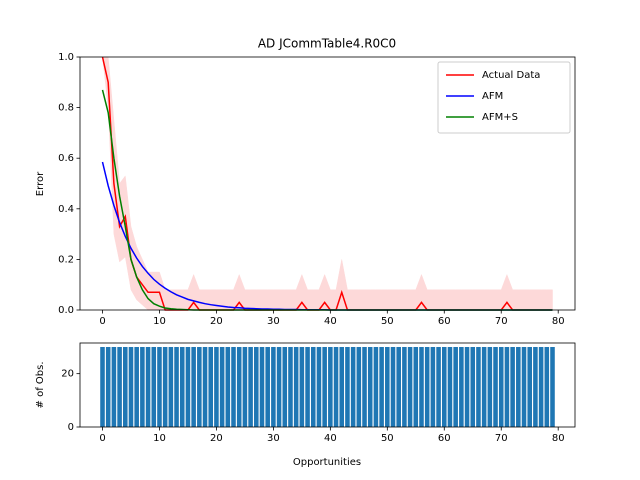  I want to click on legend-label: AFM+S, so click(500, 117).